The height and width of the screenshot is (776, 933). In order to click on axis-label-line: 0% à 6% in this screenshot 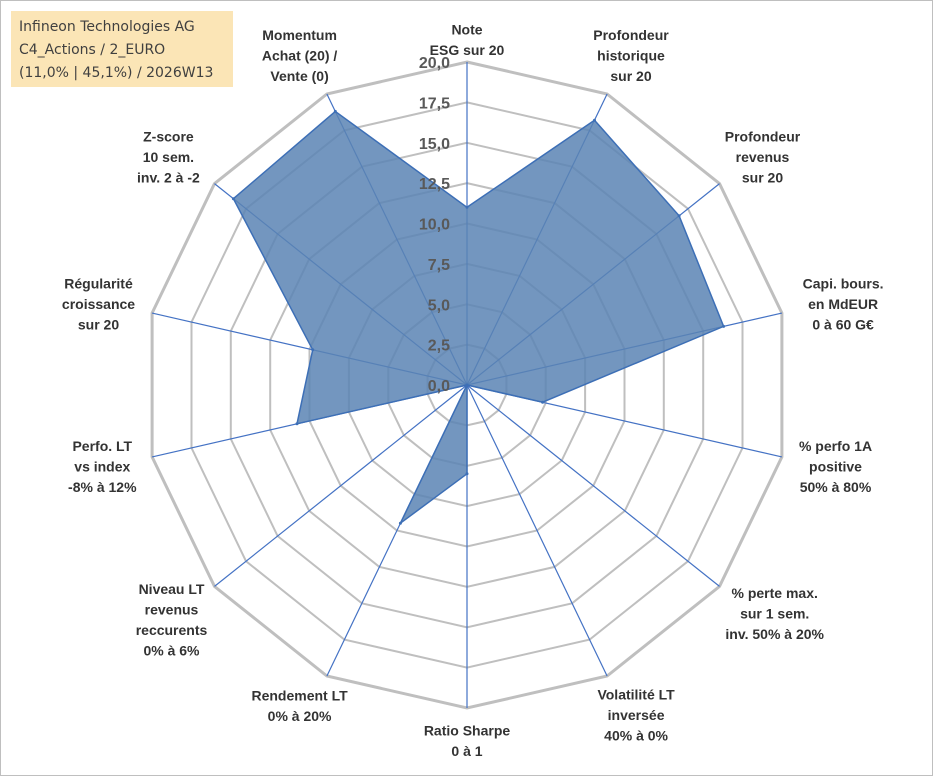, I will do `click(171, 650)`.